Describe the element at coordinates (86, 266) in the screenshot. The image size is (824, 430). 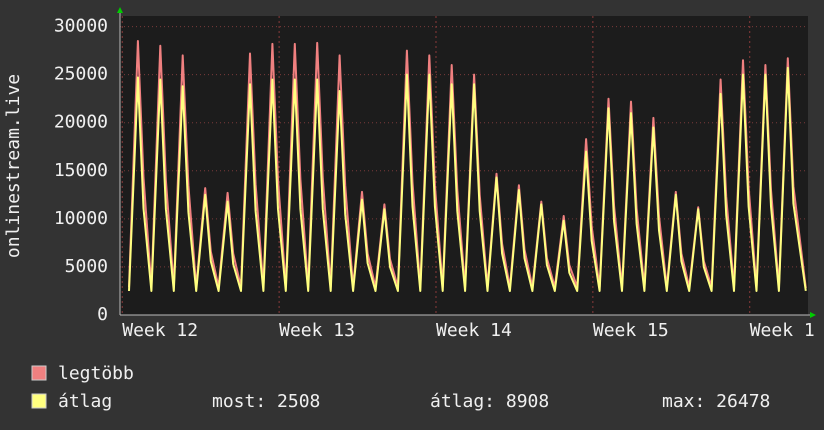
I see `y-tick-label: 5000` at that location.